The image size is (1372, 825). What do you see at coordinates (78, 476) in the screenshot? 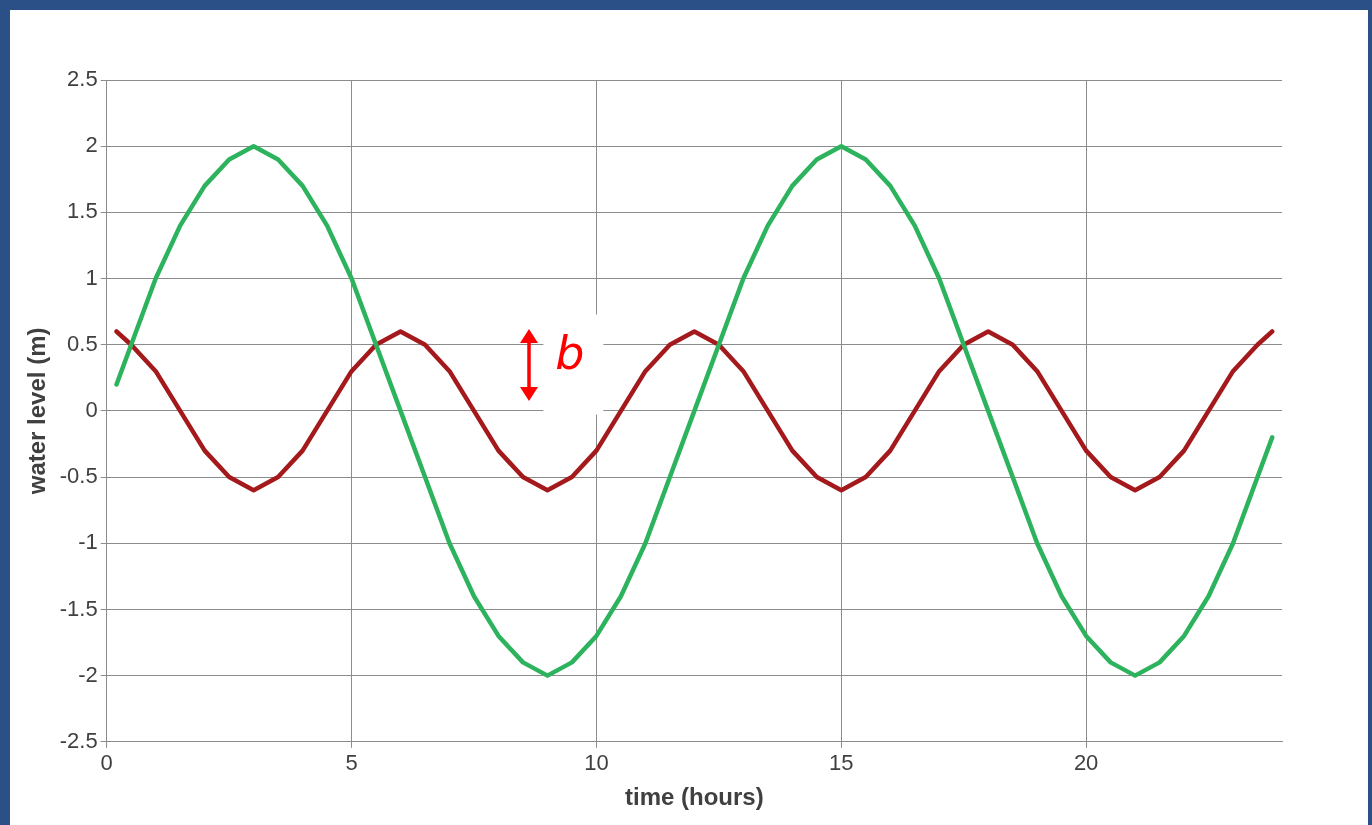
I see `y-tick-label: -0.5` at bounding box center [78, 476].